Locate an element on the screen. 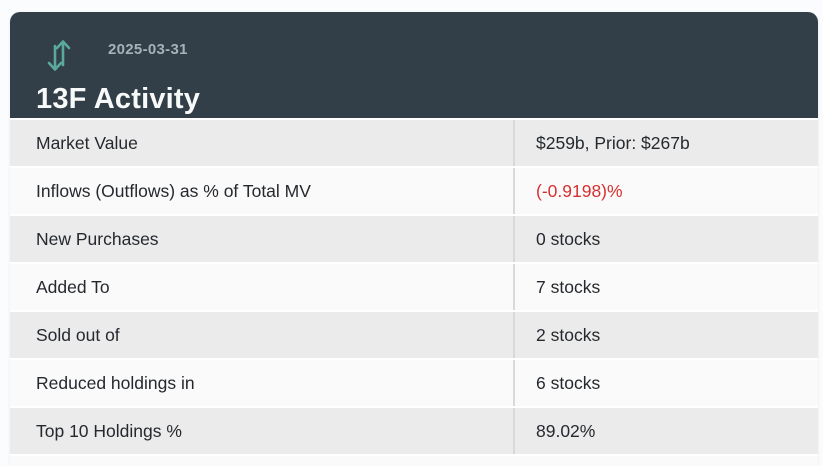  table-row: New Purchases 0 stocks is located at coordinates (414, 239).